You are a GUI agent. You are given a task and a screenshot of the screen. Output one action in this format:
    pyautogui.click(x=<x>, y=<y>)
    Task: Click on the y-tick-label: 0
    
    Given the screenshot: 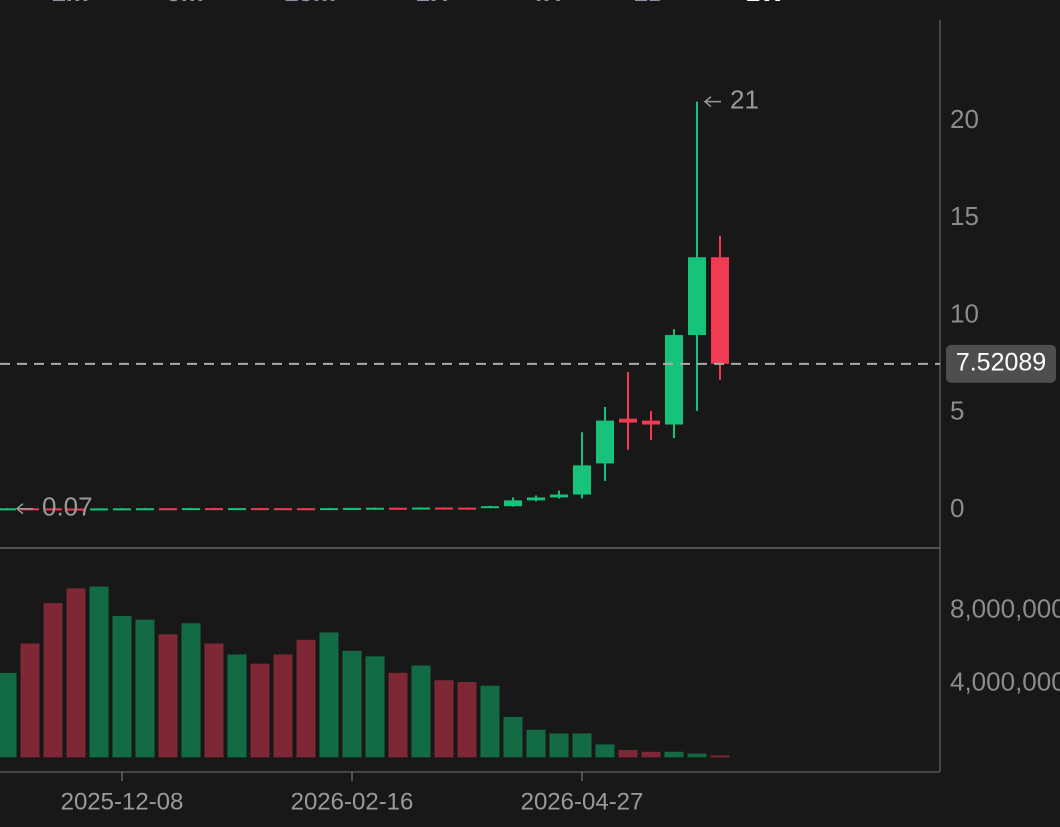 What is the action you would take?
    pyautogui.click(x=957, y=508)
    